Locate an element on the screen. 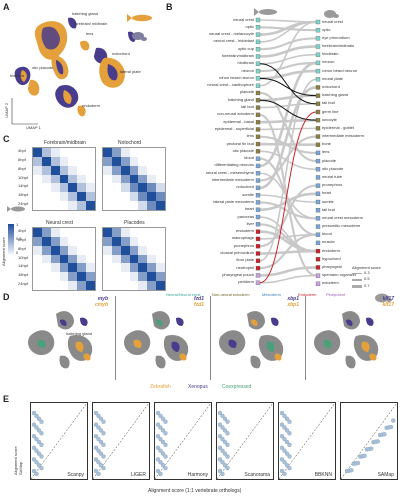 The width and height of the screenshot is (405, 500). sankey-left-label: neural crest - iridoblast is located at coordinates (233, 41).